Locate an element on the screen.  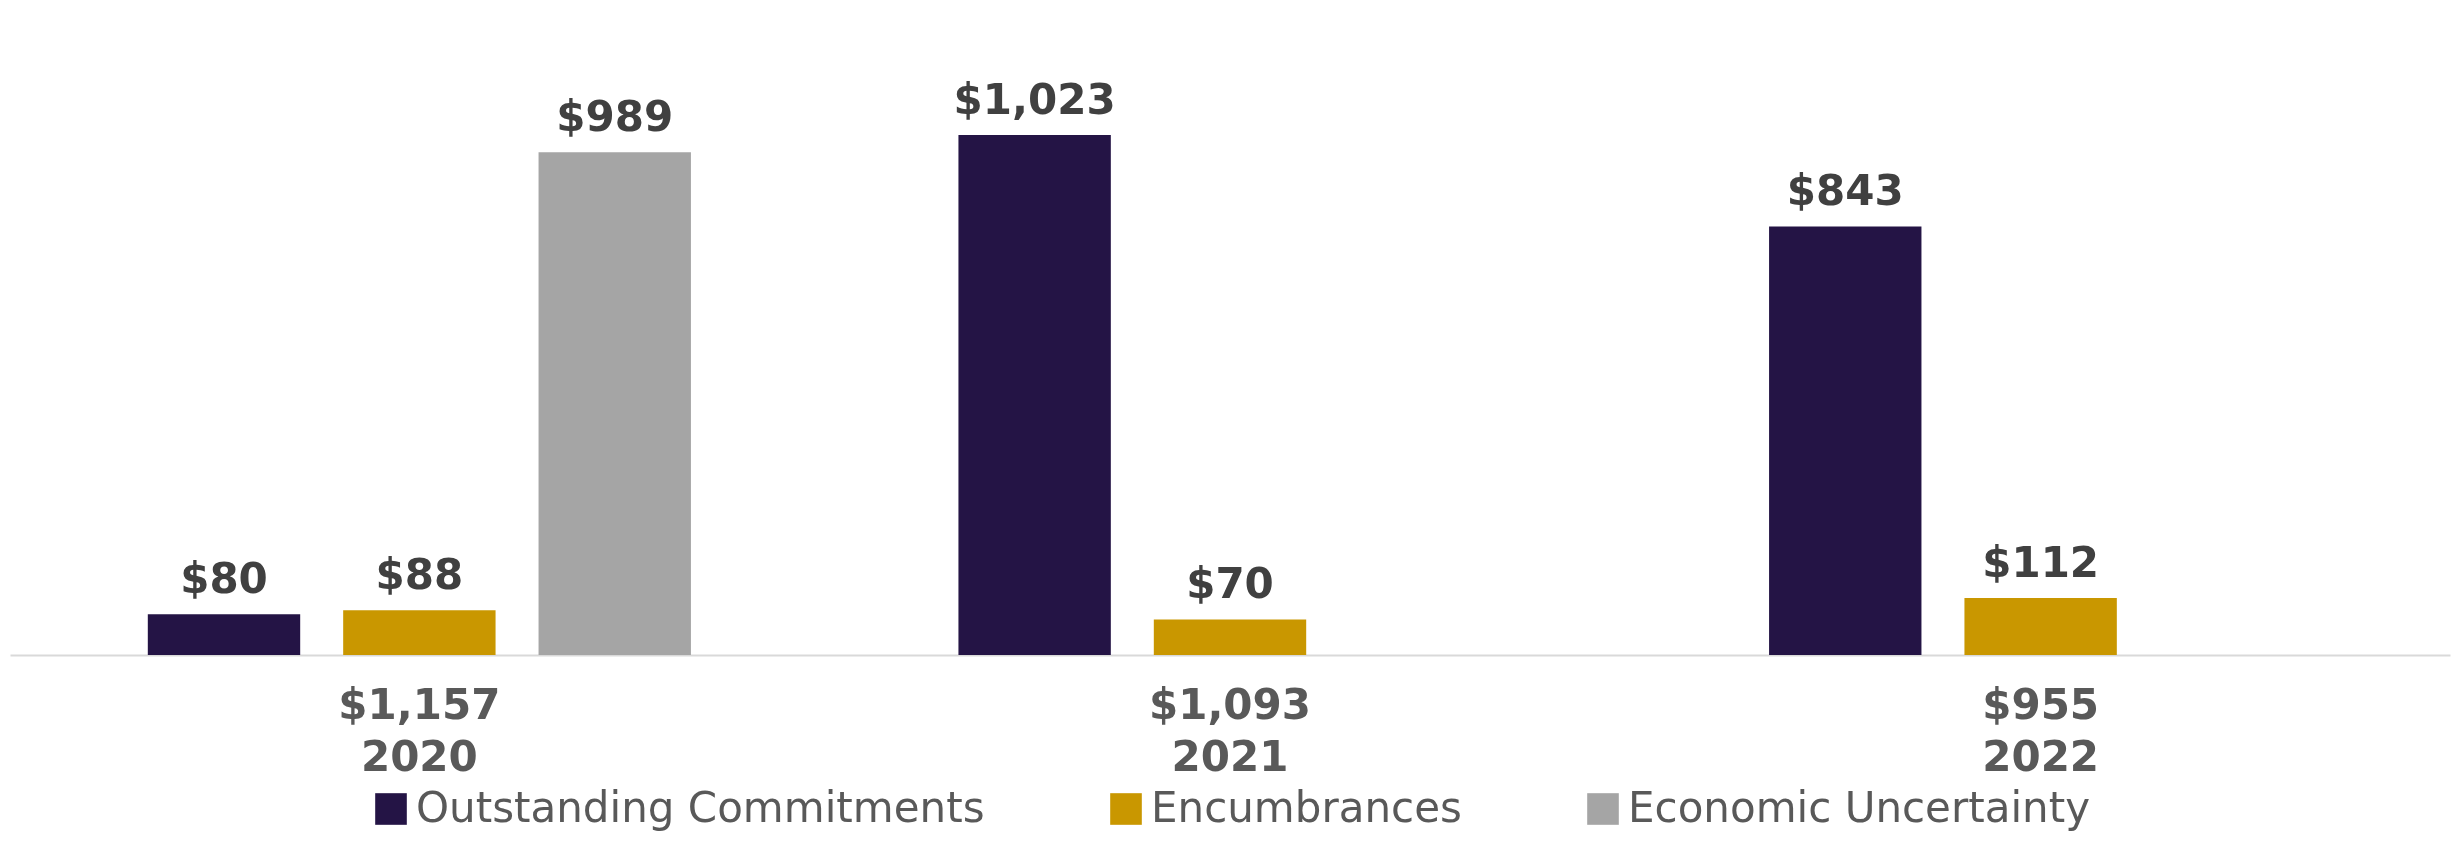
data-label: $843 is located at coordinates (1845, 191).